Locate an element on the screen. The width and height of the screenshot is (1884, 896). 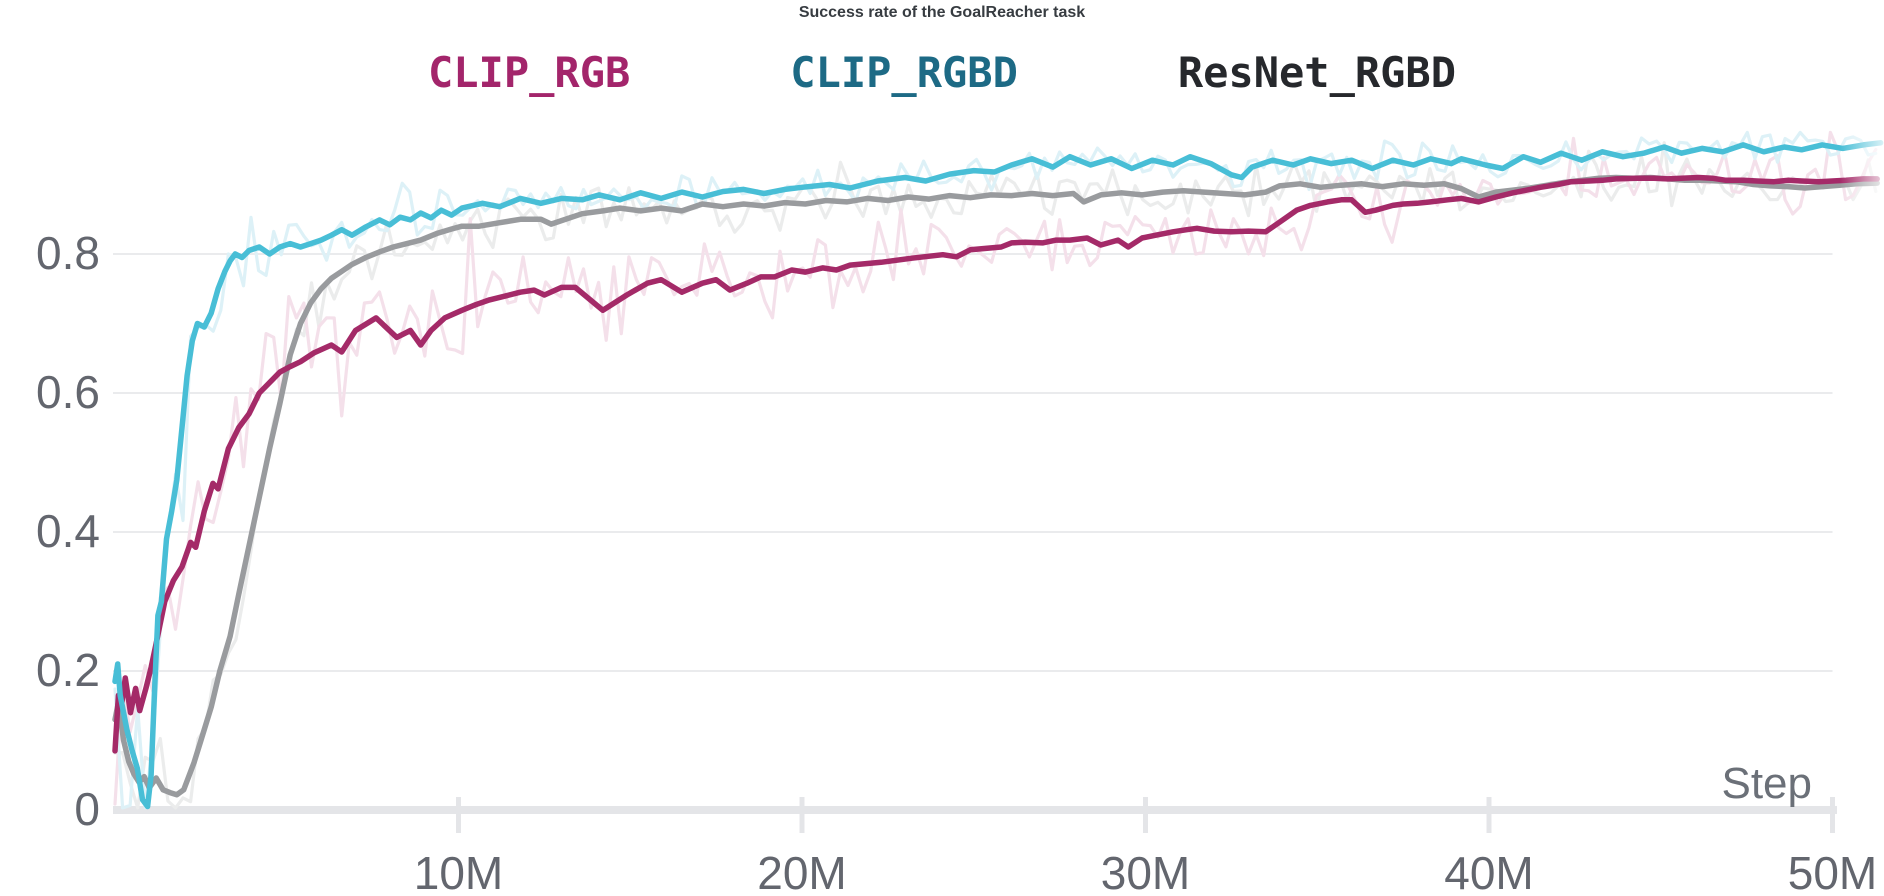
y-tick-label-0: 0 is located at coordinates (87, 809).